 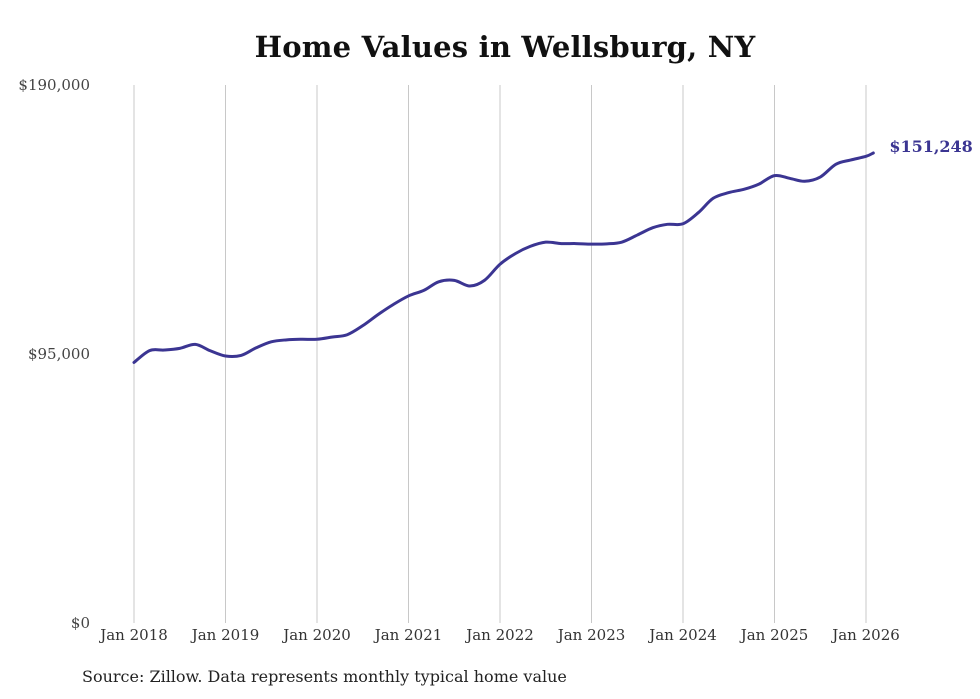 I want to click on x-tick-label: Jan 2020, so click(x=316, y=635).